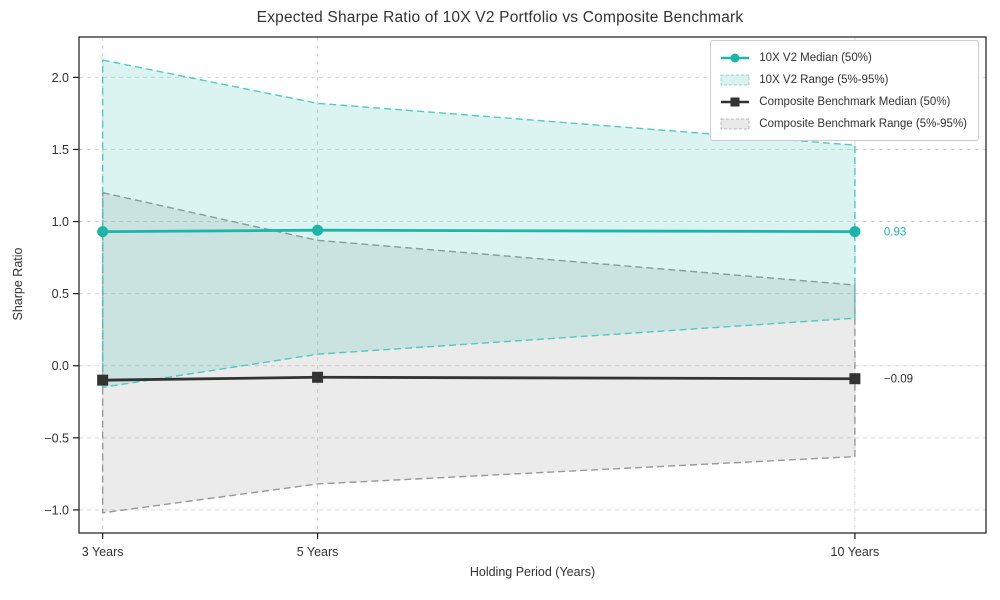 Image resolution: width=1000 pixels, height=600 pixels. What do you see at coordinates (103, 552) in the screenshot?
I see `x-tick-label: 3 Years` at bounding box center [103, 552].